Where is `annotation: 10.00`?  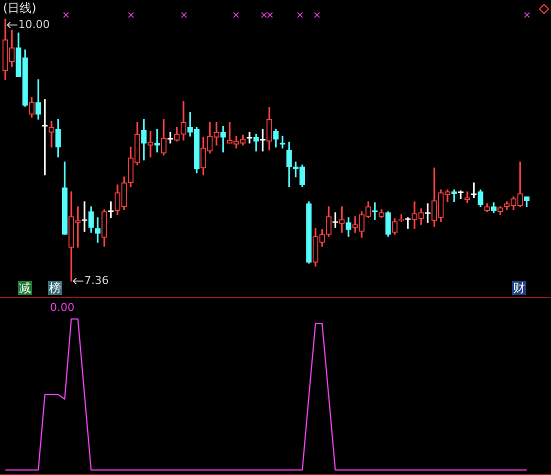 annotation: 10.00 is located at coordinates (34, 24).